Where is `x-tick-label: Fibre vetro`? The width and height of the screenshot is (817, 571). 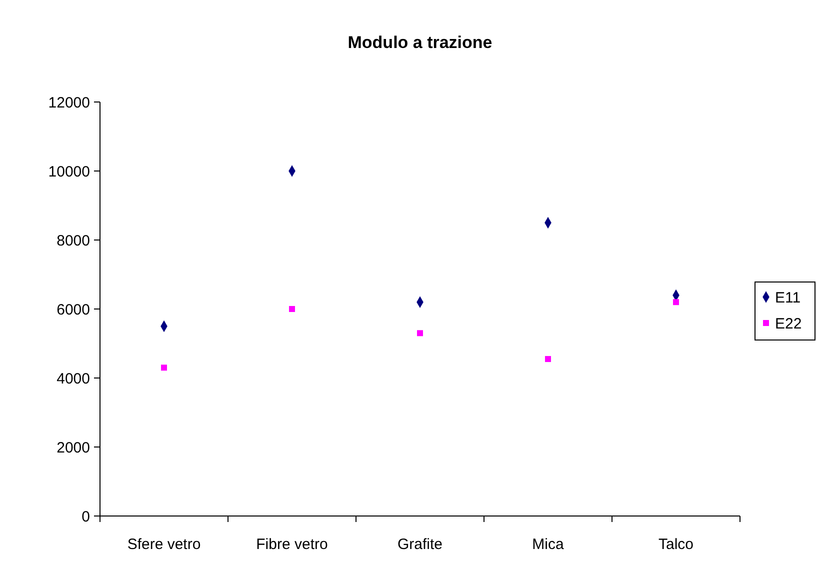 x-tick-label: Fibre vetro is located at coordinates (292, 544).